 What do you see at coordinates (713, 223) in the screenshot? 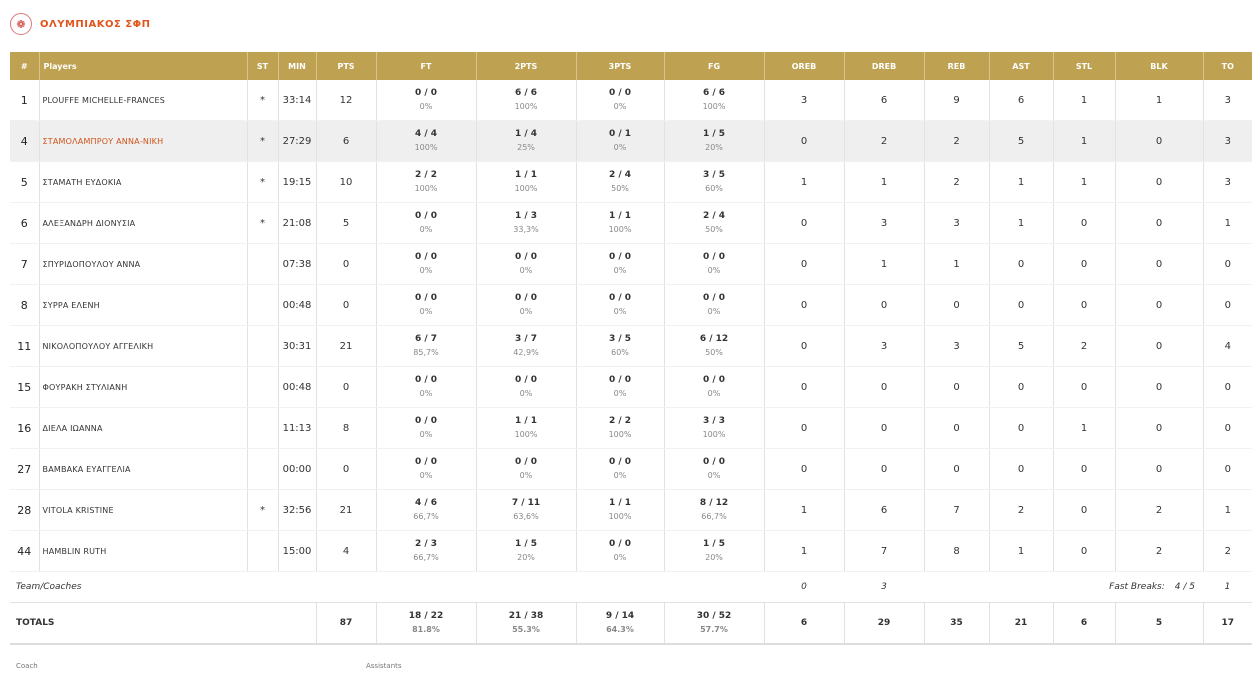
I see `player-fg: 2 / 4 50%` at bounding box center [713, 223].